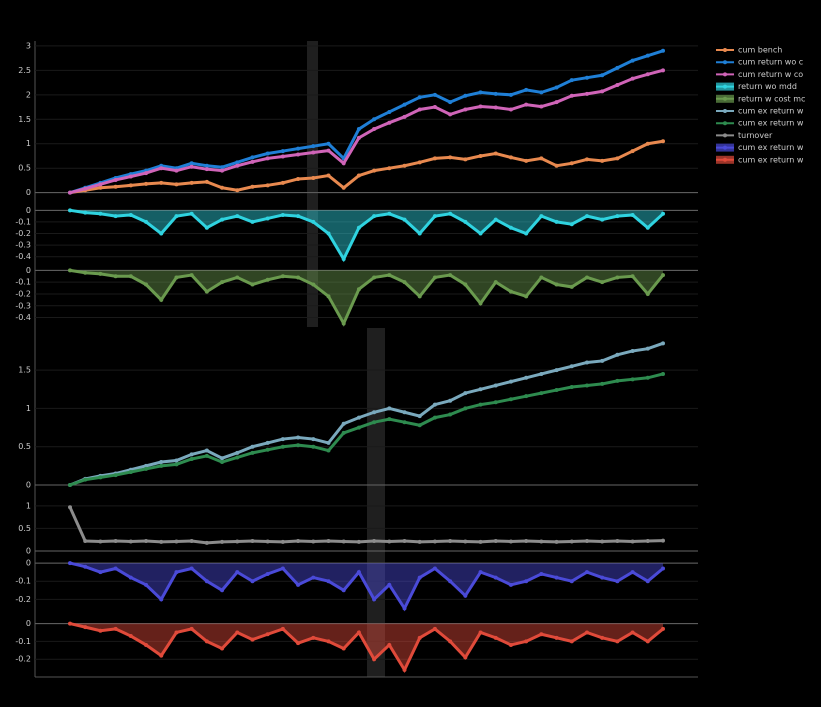 The image size is (821, 707). I want to click on y-tick-label: 2.5, so click(24, 70).